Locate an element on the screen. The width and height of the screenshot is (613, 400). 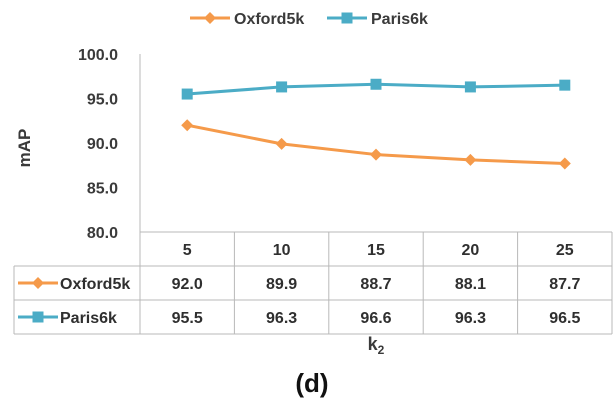
x-axis-label-sub: 2 is located at coordinates (381, 350).